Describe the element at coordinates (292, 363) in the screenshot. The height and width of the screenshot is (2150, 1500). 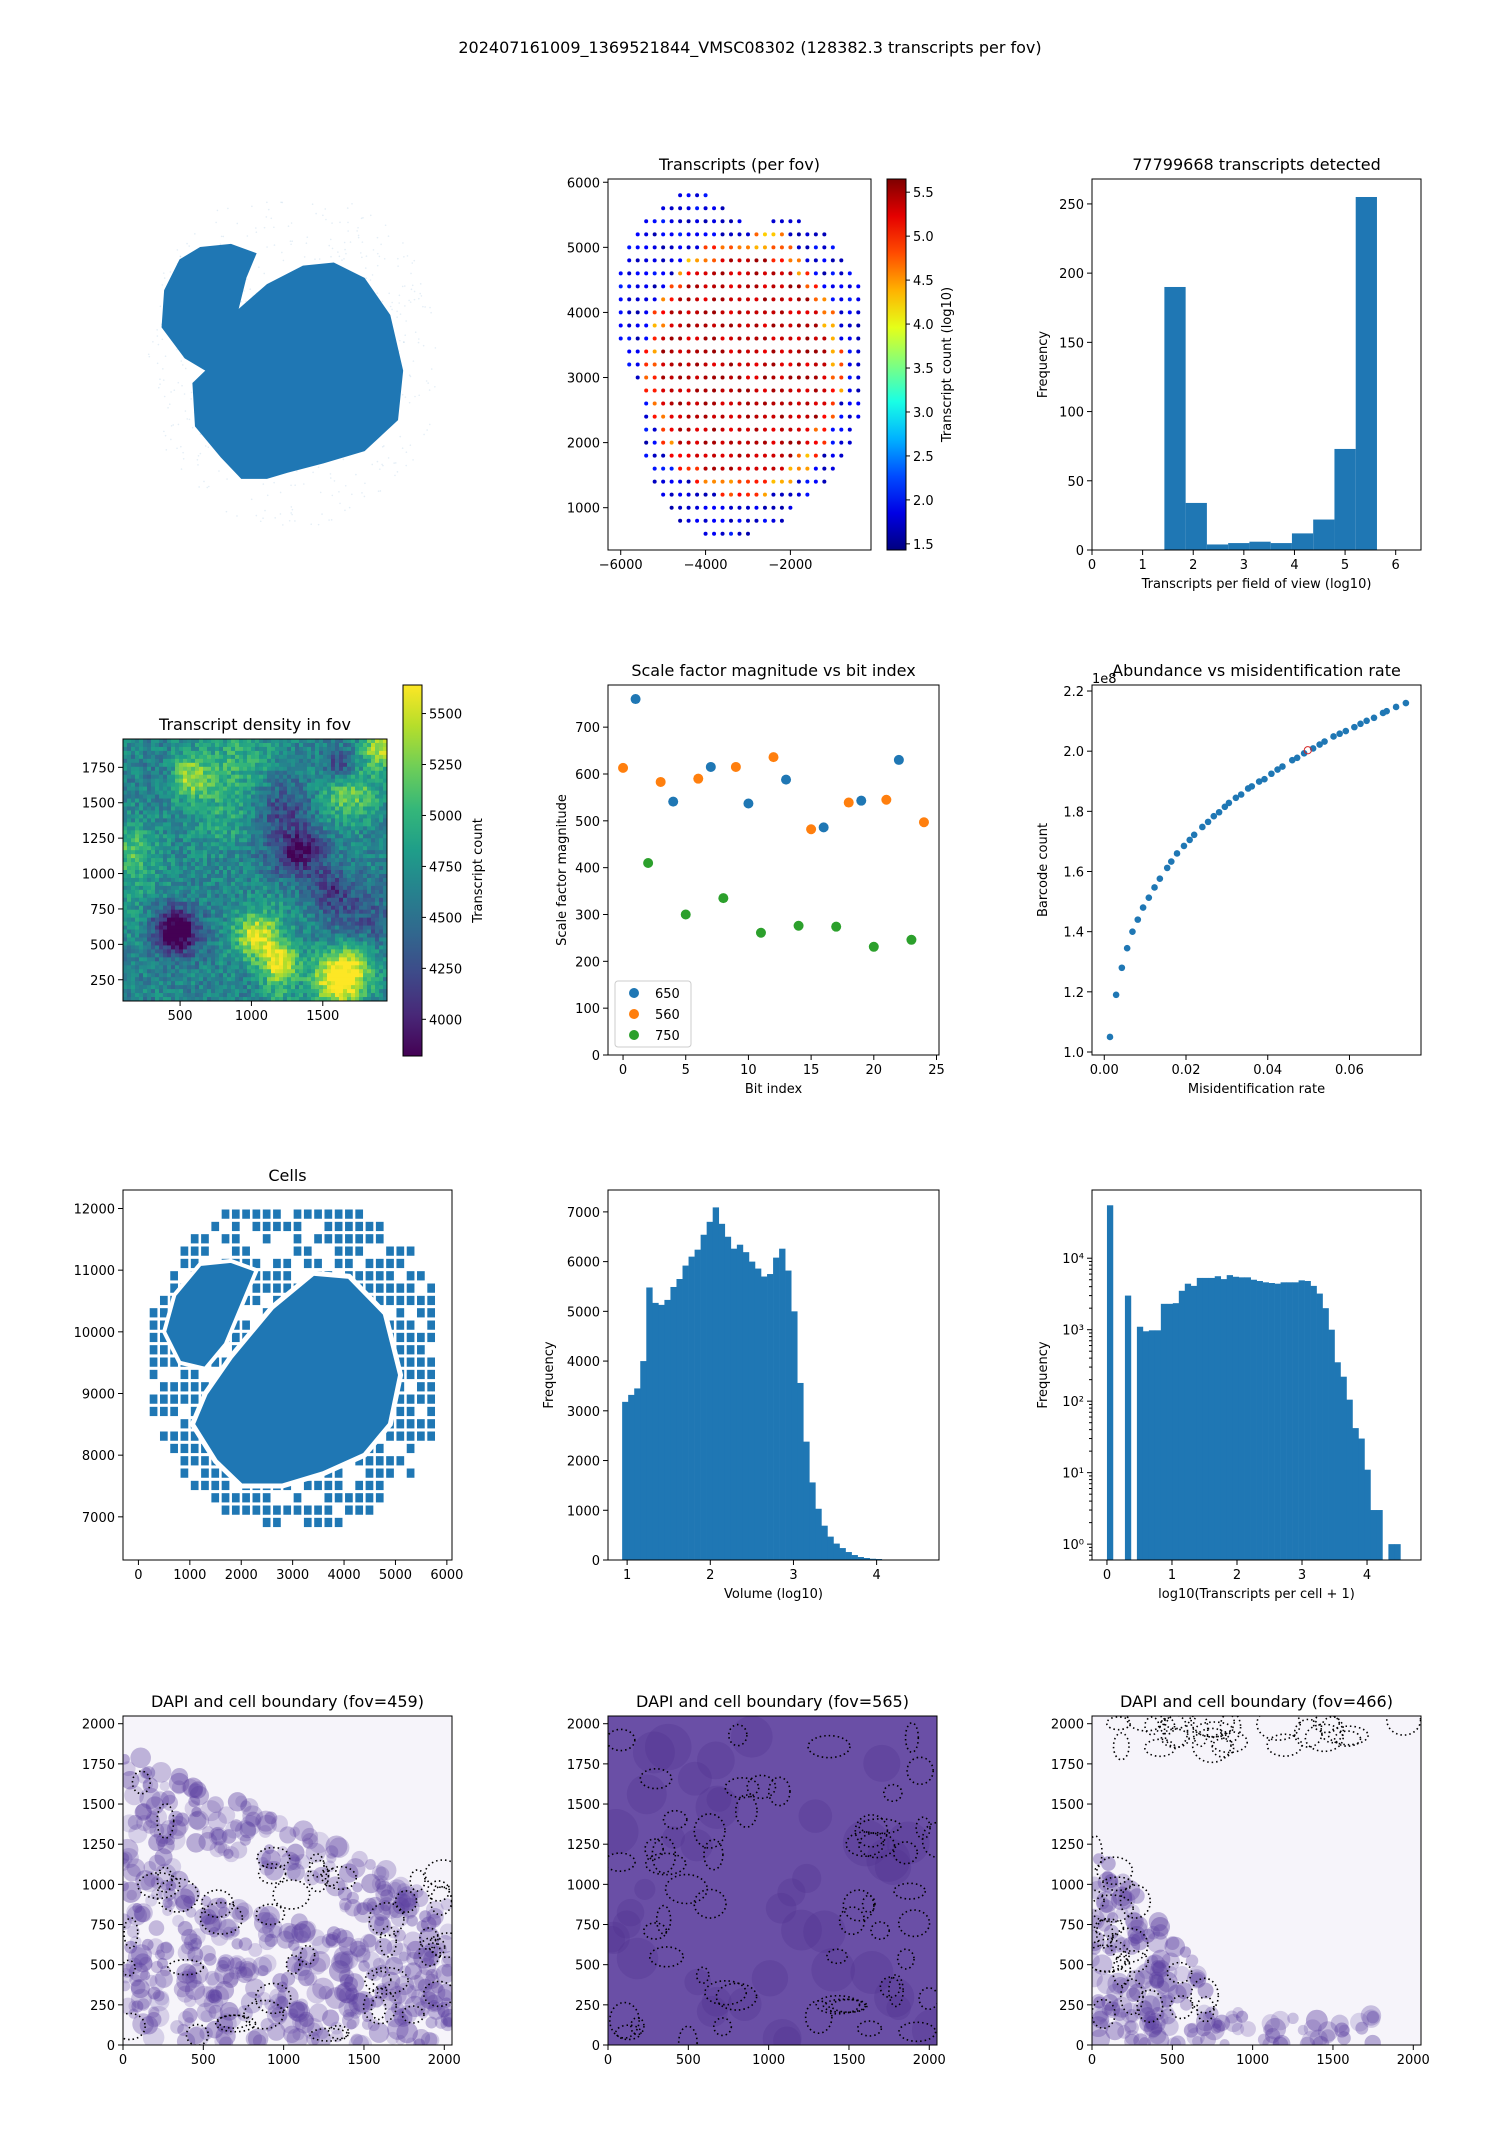
I see `points-layer` at that location.